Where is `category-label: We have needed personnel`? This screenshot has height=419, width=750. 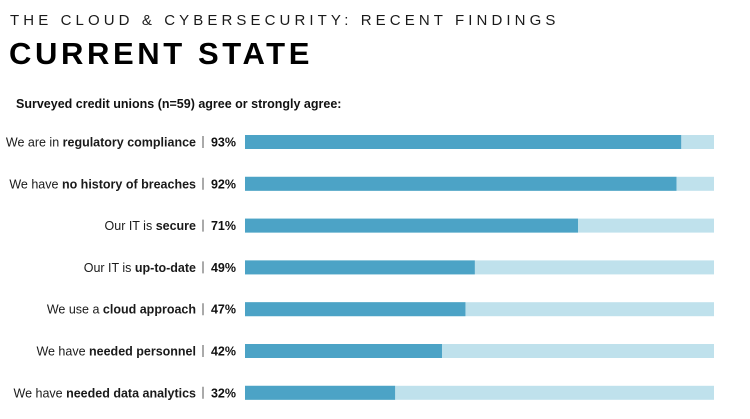
category-label: We have needed personnel is located at coordinates (116, 352).